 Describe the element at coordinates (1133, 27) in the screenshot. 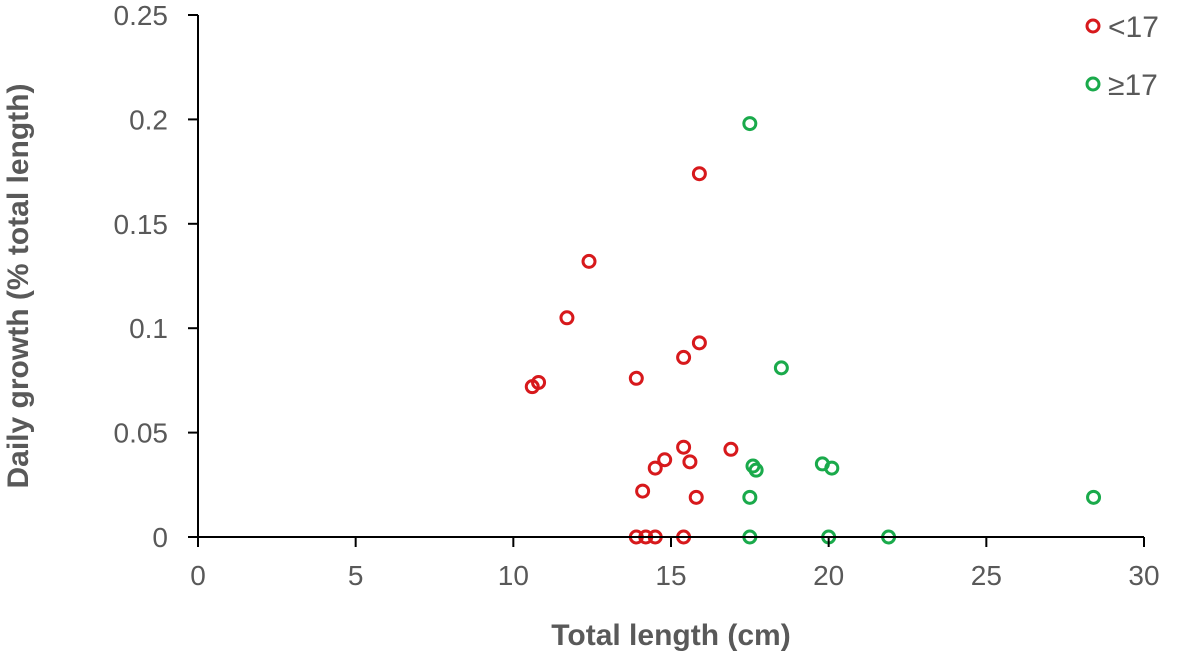

I see `legend-label: <17` at that location.